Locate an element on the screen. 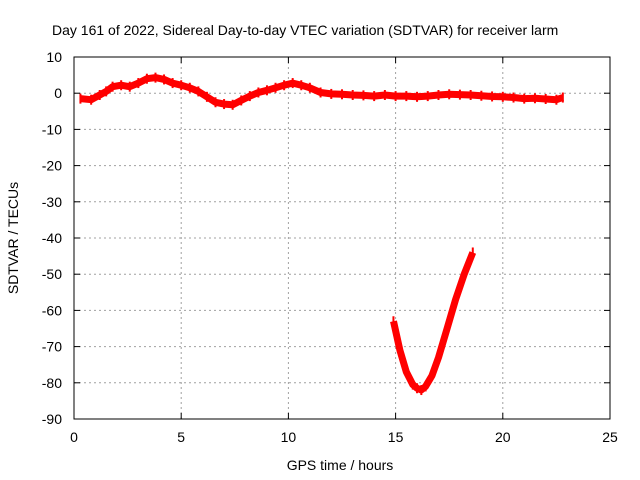 The image size is (640, 480). x-tick-label: 5 is located at coordinates (181, 437).